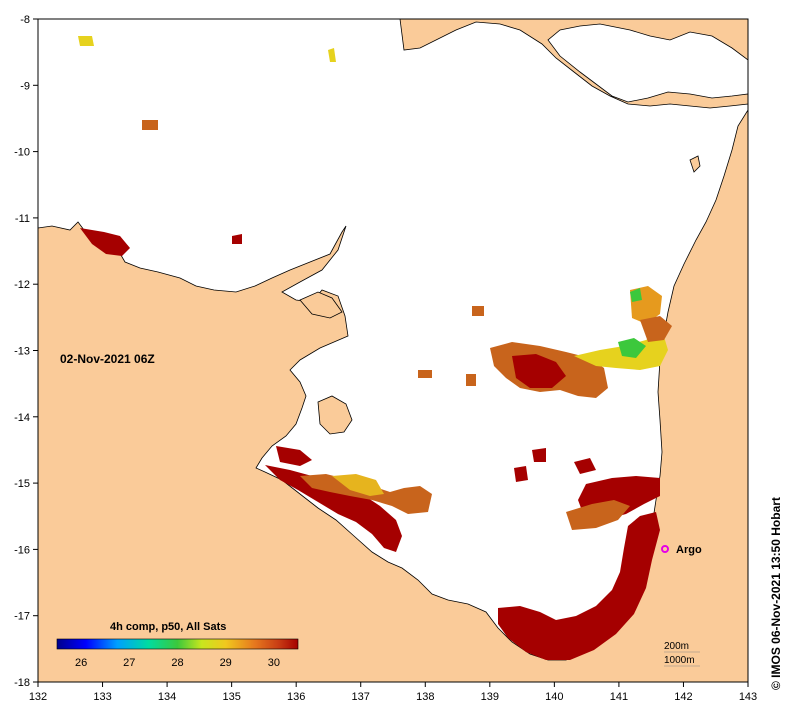  I want to click on legend-tick-label: 28, so click(177, 663).